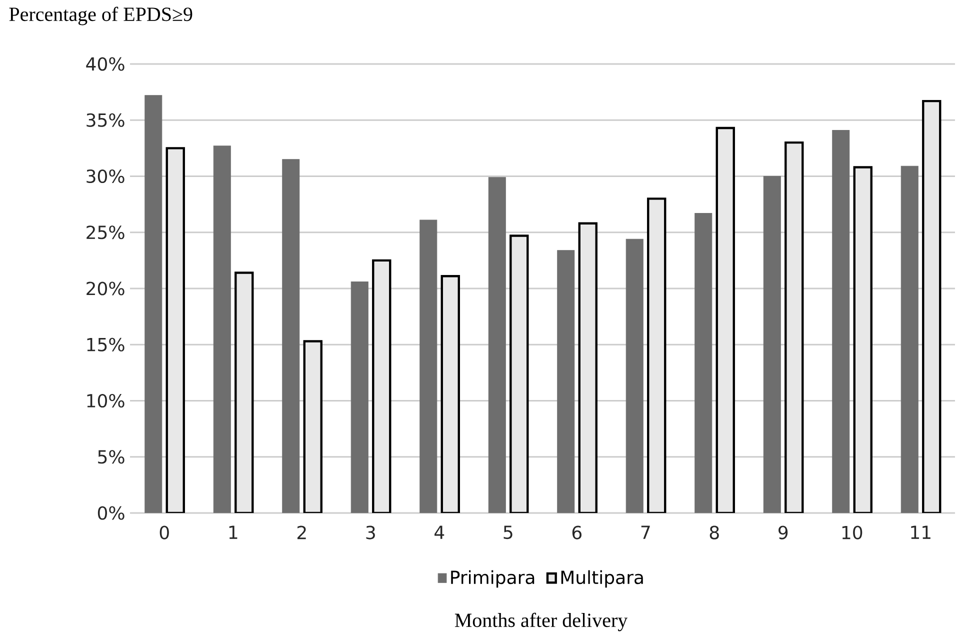  Describe the element at coordinates (541, 622) in the screenshot. I see `x-axis-title: Months after delivery` at that location.